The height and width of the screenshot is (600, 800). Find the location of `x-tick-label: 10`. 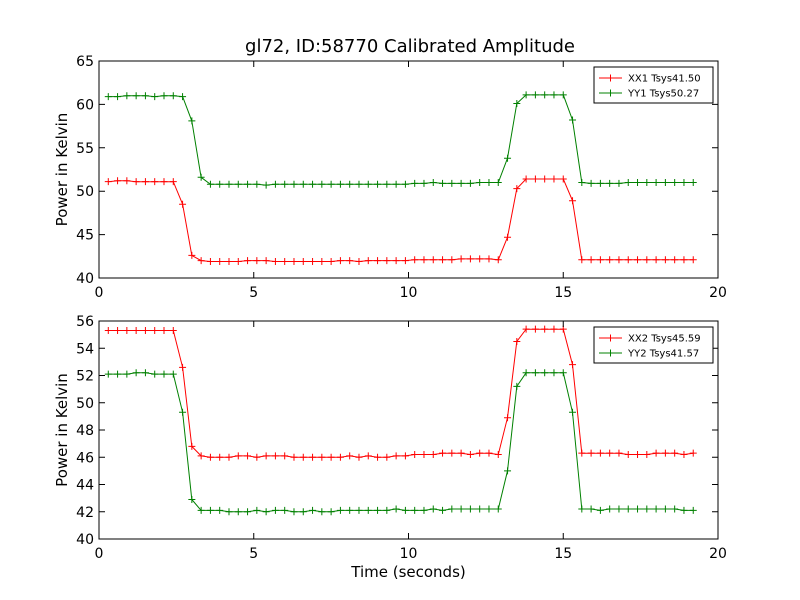

x-tick-label: 10 is located at coordinates (409, 293).